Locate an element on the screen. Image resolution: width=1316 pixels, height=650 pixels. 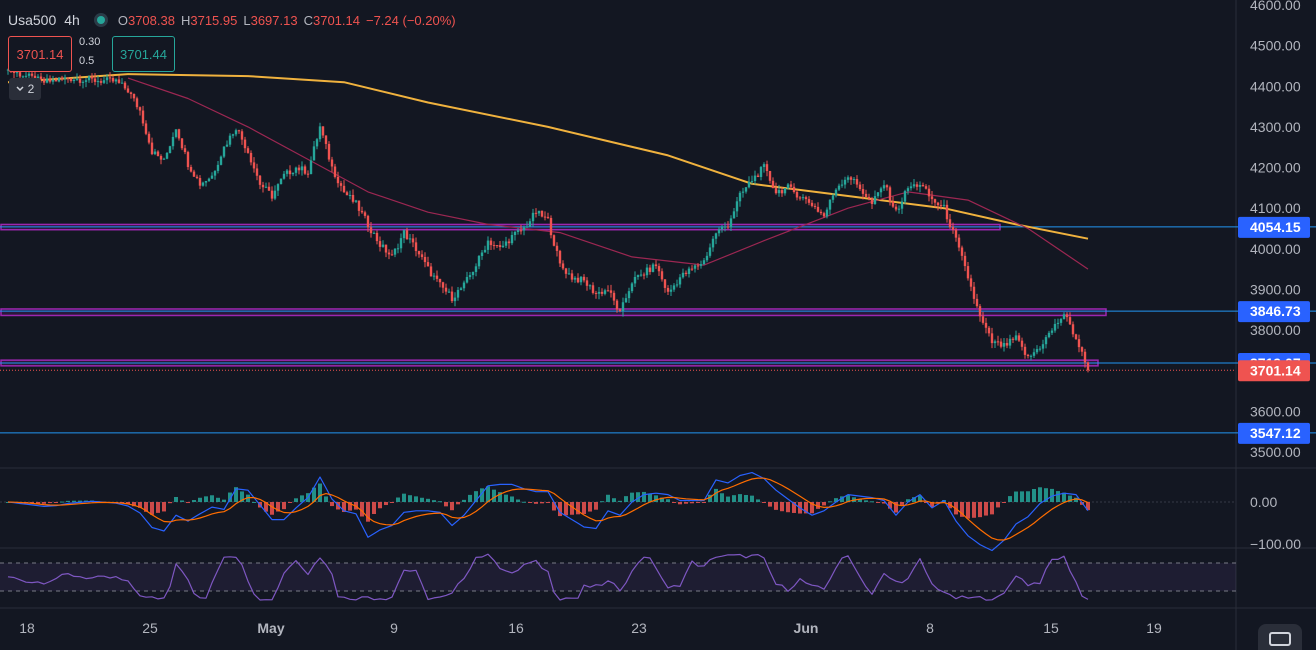
rsi-pane is located at coordinates (618, 577).